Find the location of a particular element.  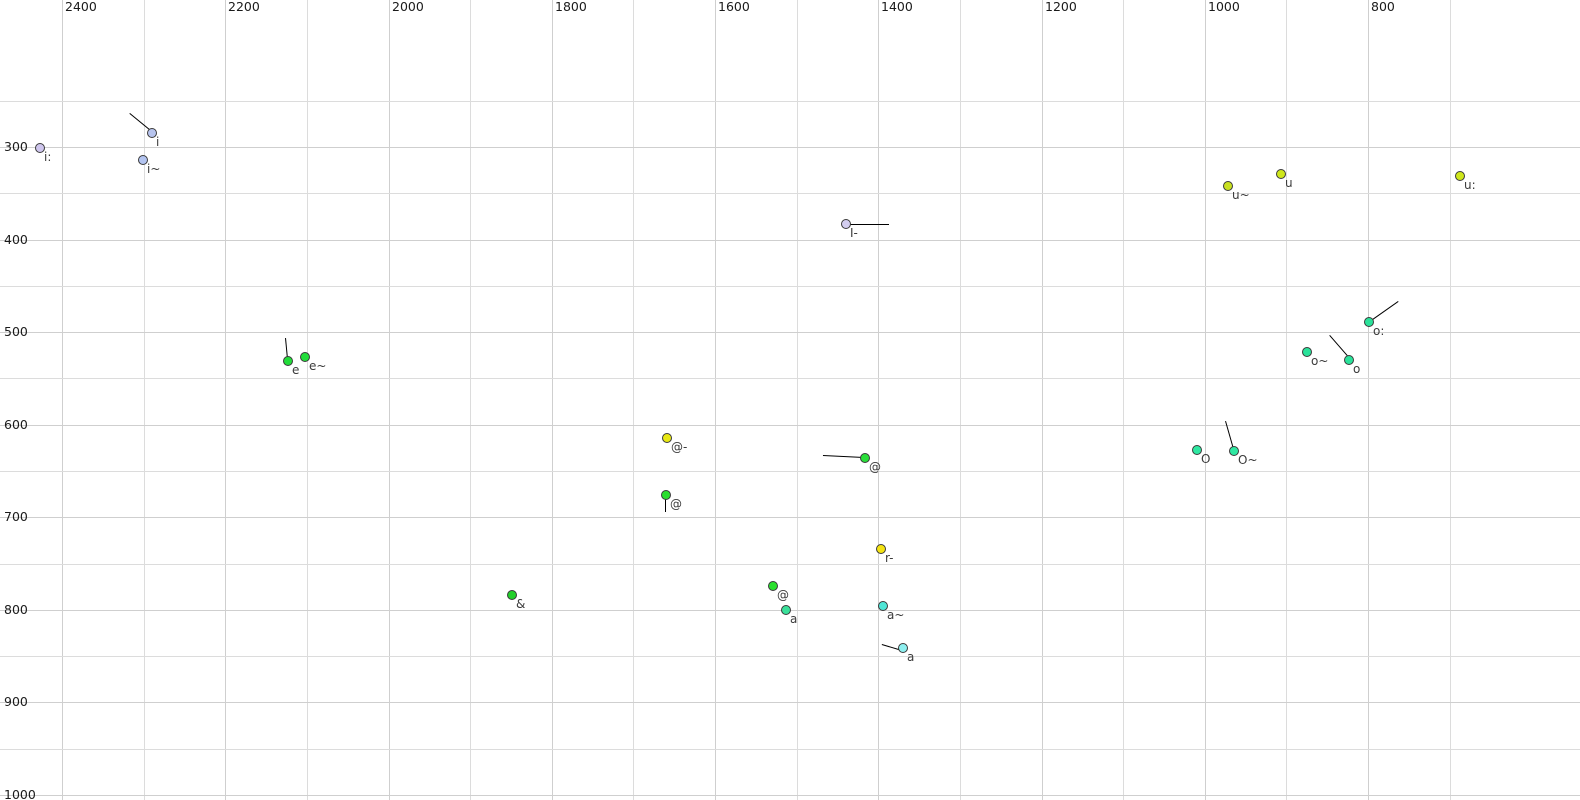

y-tick-label: 900 is located at coordinates (16, 701).